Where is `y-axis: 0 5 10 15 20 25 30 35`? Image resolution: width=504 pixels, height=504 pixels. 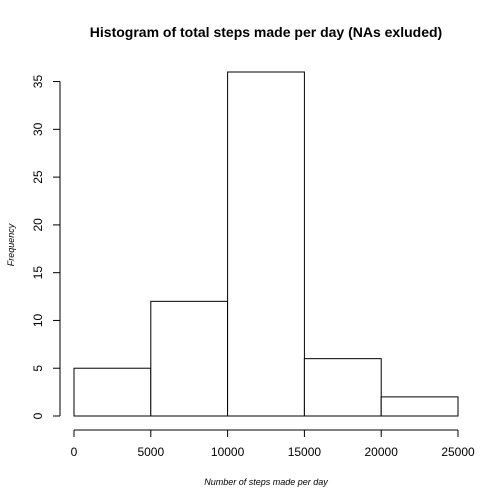
y-axis: 0 5 10 15 20 25 30 35 is located at coordinates (46, 247).